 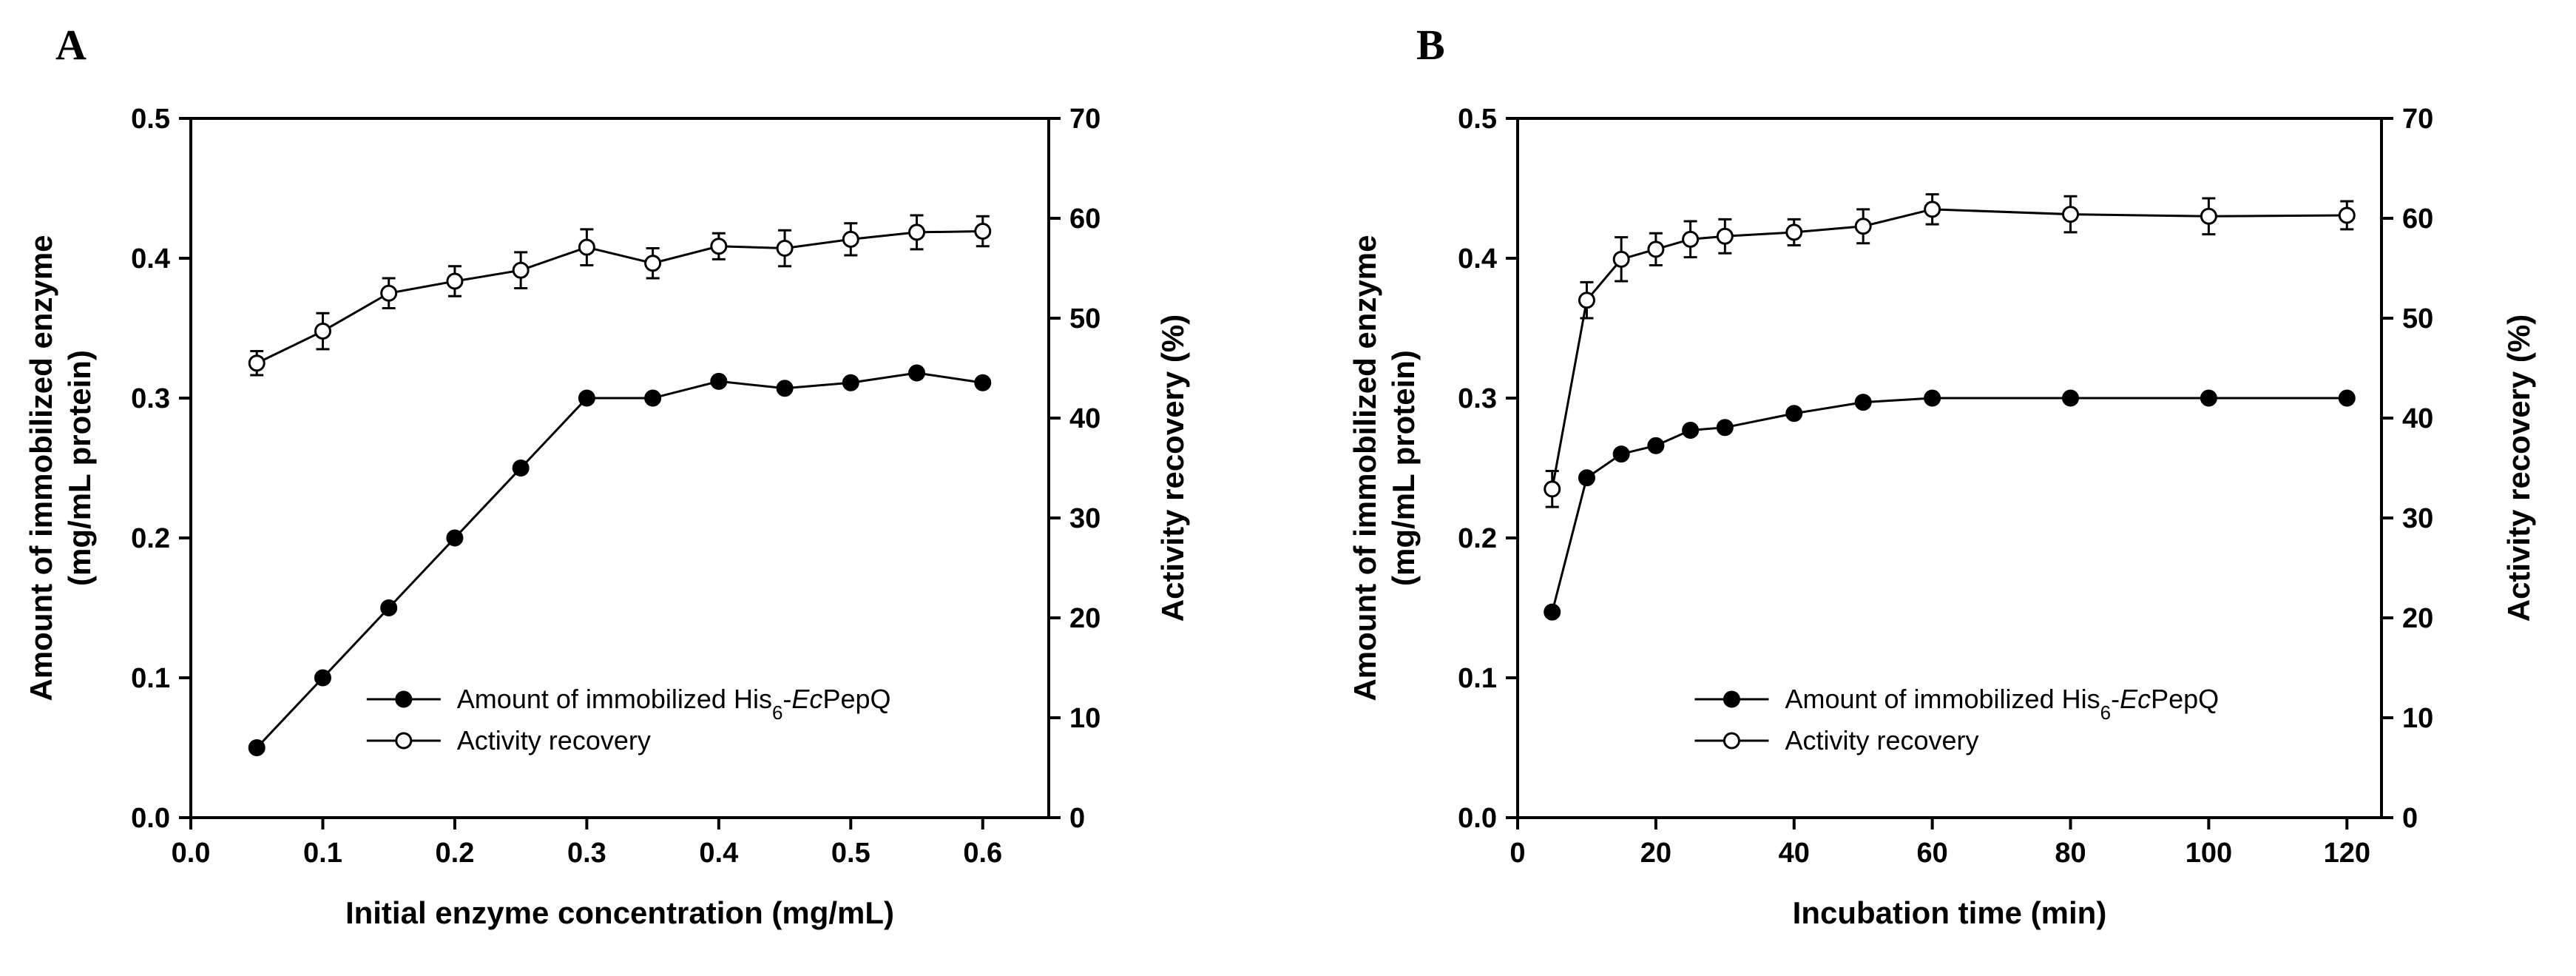 What do you see at coordinates (619, 560) in the screenshot?
I see `immobilized-amount-series-line` at bounding box center [619, 560].